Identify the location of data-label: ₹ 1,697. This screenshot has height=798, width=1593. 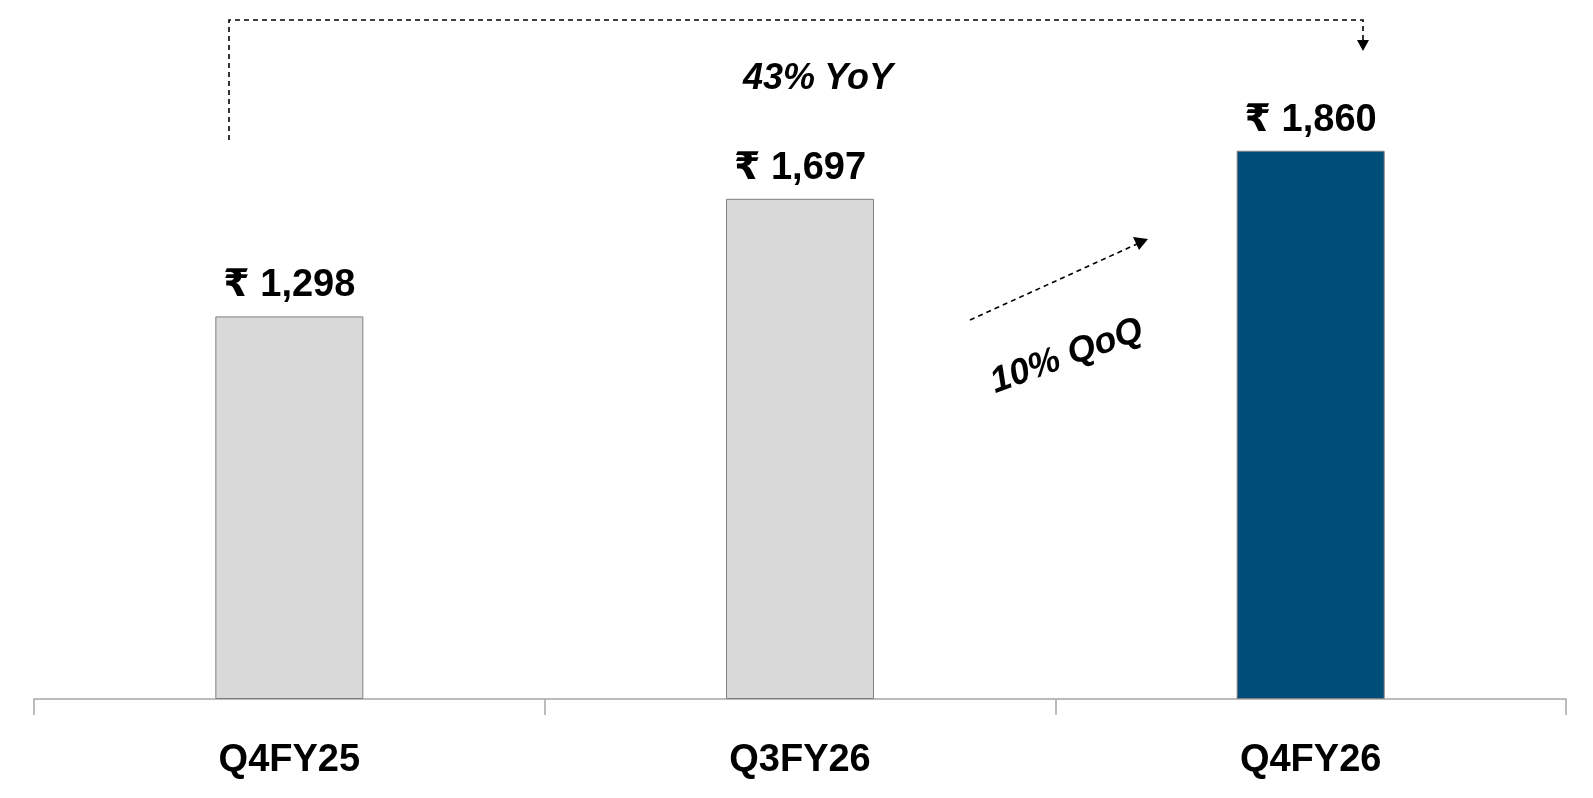
(800, 165).